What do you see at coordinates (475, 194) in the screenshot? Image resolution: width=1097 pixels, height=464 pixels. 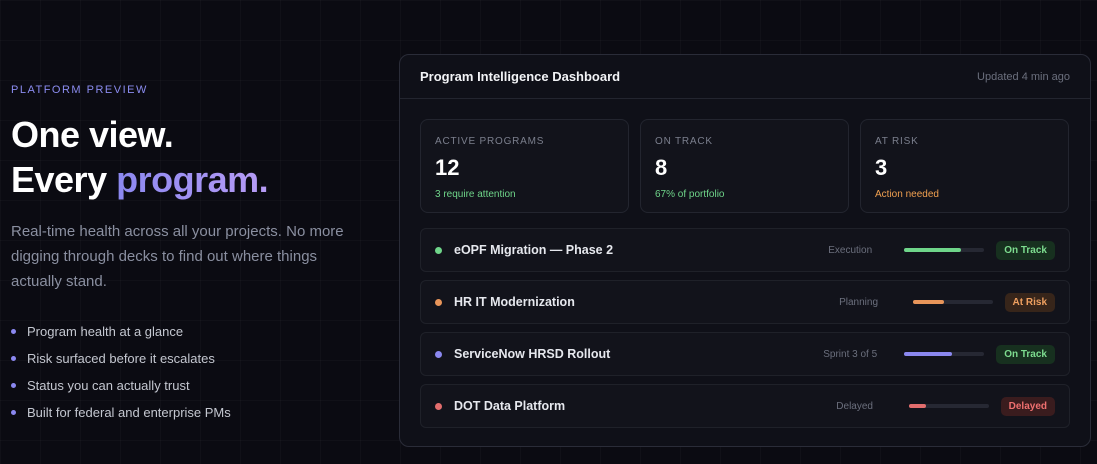 I see `stat-note: 3 require attention` at bounding box center [475, 194].